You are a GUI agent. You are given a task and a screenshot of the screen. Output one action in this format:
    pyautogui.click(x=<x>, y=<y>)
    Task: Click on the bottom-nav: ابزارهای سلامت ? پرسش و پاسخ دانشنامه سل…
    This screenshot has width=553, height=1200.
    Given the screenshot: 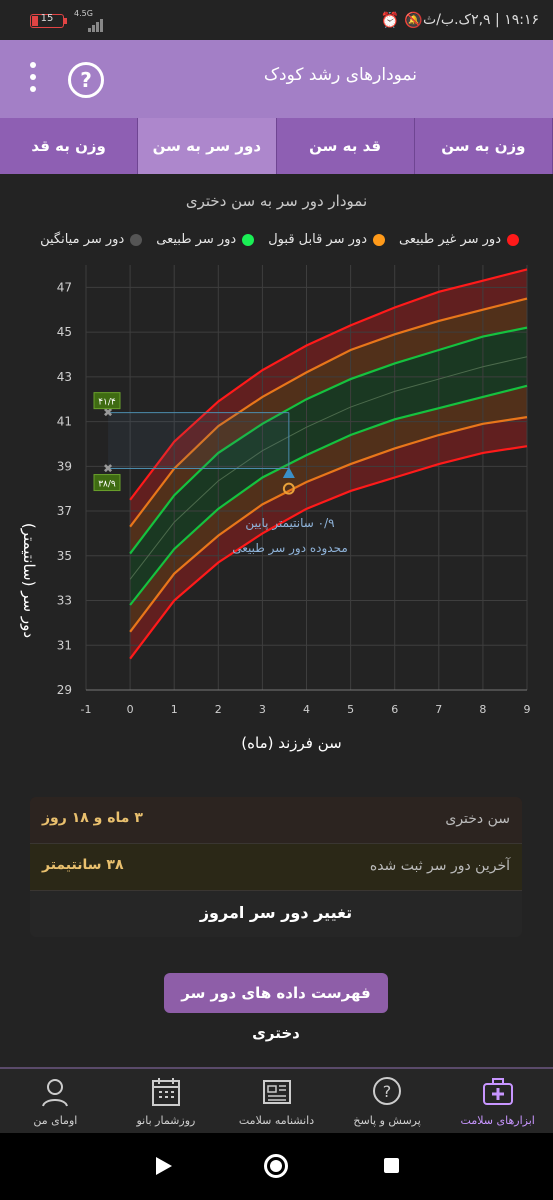 What is the action you would take?
    pyautogui.click(x=276, y=1101)
    